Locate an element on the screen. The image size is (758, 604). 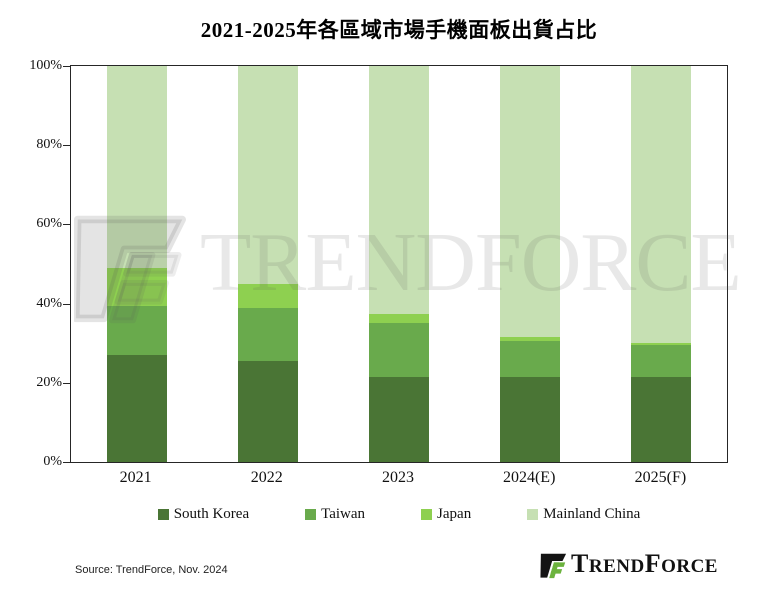
x-axis-label-2023: 2023 is located at coordinates (398, 477).